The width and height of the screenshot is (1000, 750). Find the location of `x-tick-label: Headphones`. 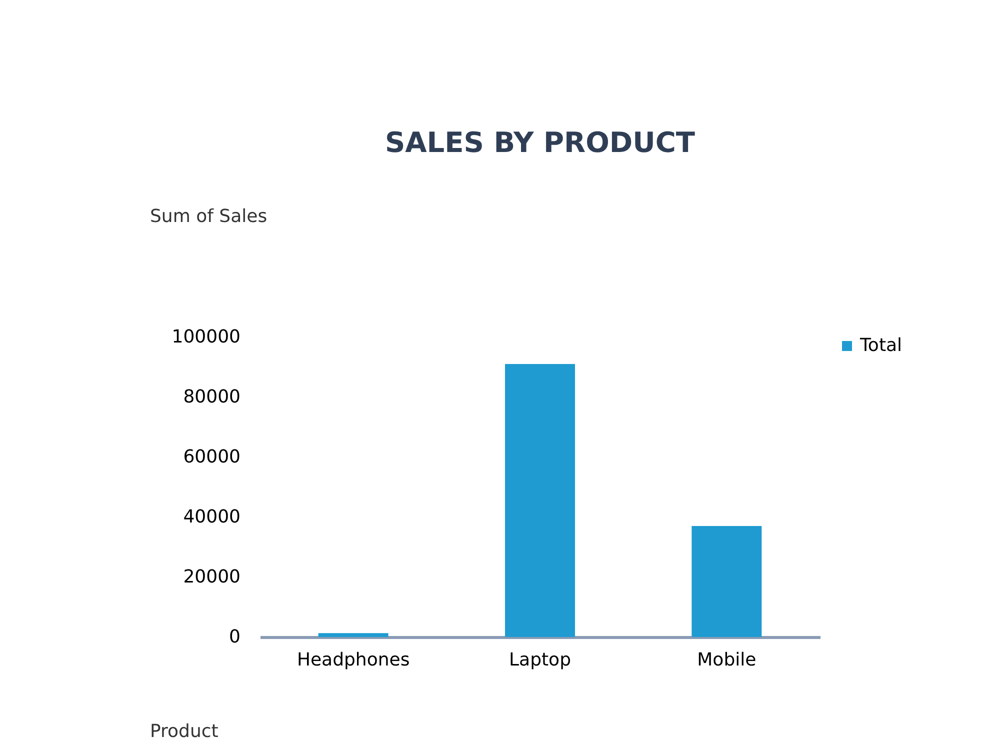

x-tick-label: Headphones is located at coordinates (353, 660).